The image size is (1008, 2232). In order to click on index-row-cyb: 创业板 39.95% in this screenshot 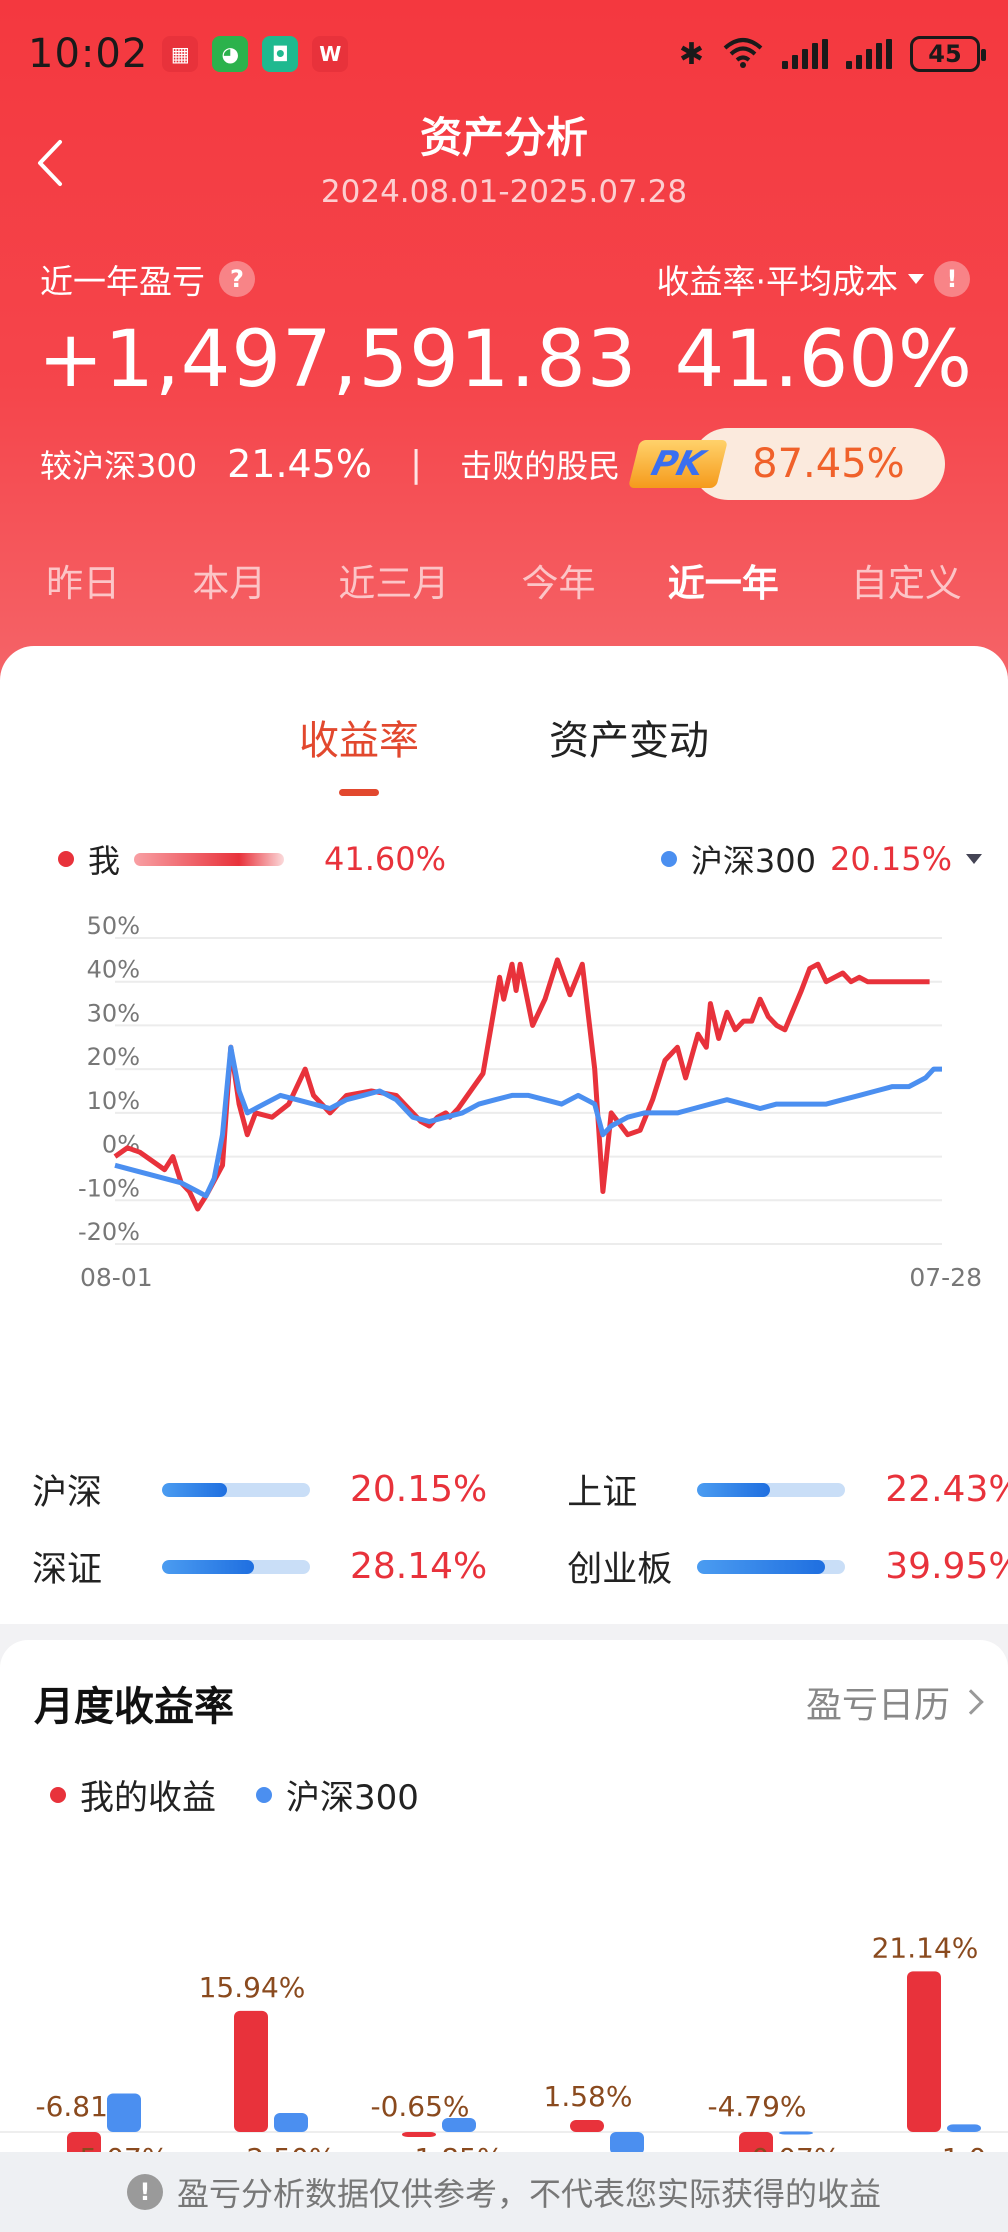, I will do `click(787, 1566)`.